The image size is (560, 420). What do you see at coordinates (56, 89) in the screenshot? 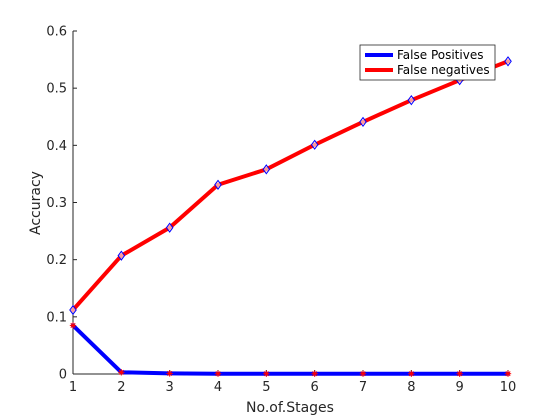
I see `y-tick-label: 0.5` at bounding box center [56, 89].